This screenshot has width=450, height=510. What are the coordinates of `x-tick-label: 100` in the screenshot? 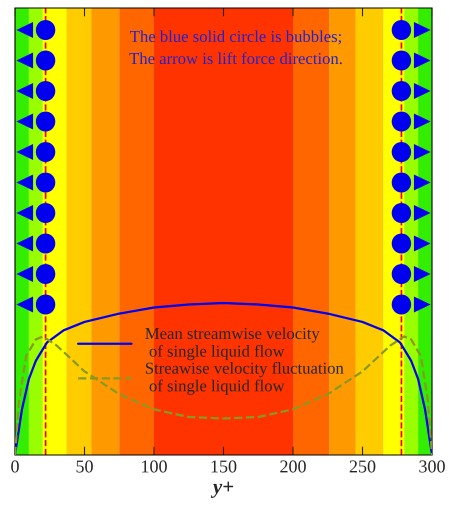 It's located at (154, 466).